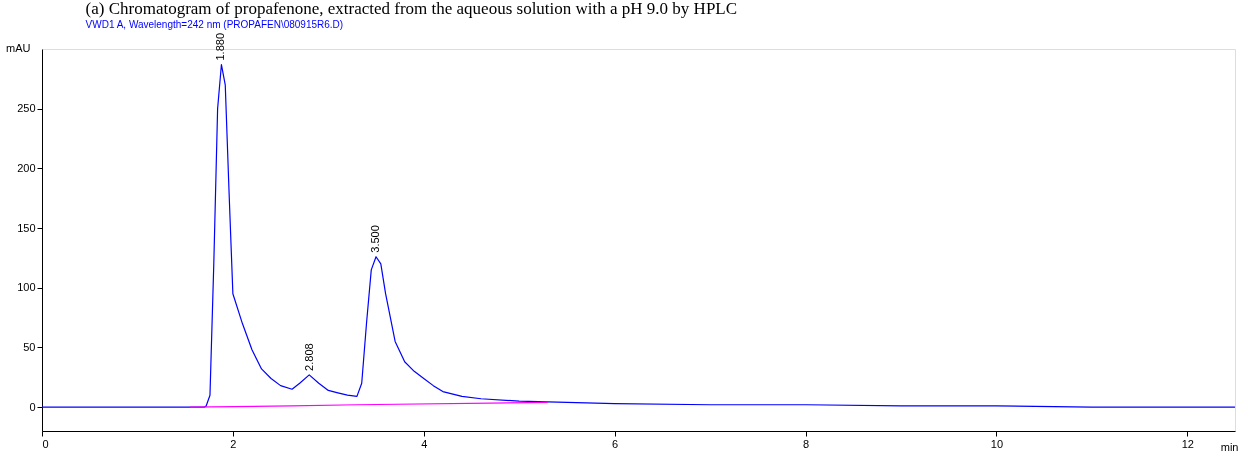 Image resolution: width=1250 pixels, height=460 pixels. Describe the element at coordinates (997, 443) in the screenshot. I see `x-tick-label: 10` at that location.